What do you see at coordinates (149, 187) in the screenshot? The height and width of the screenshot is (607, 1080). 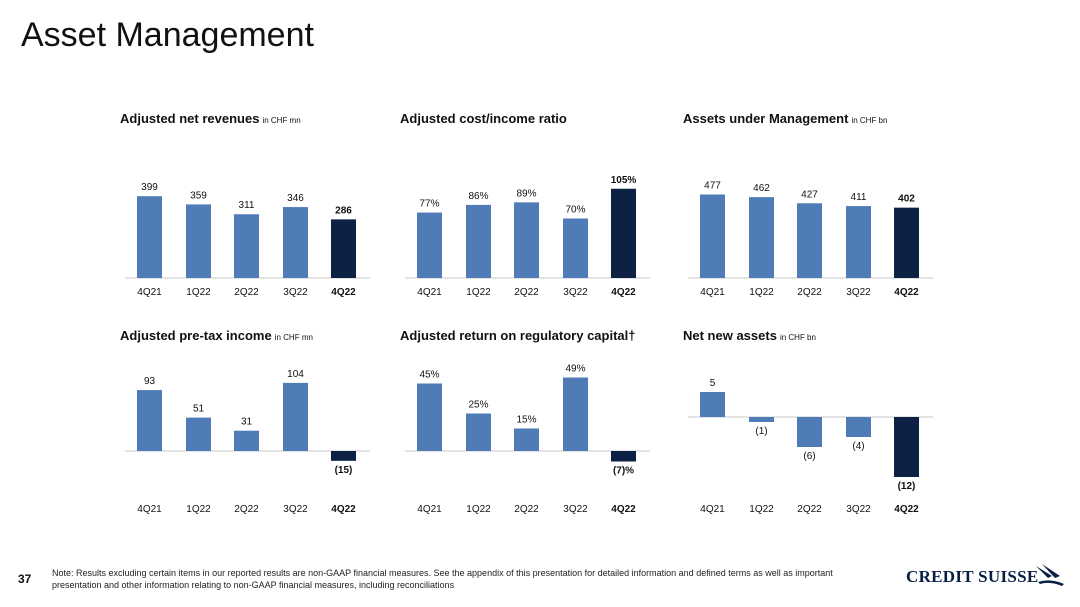 I see `data-label: 399` at bounding box center [149, 187].